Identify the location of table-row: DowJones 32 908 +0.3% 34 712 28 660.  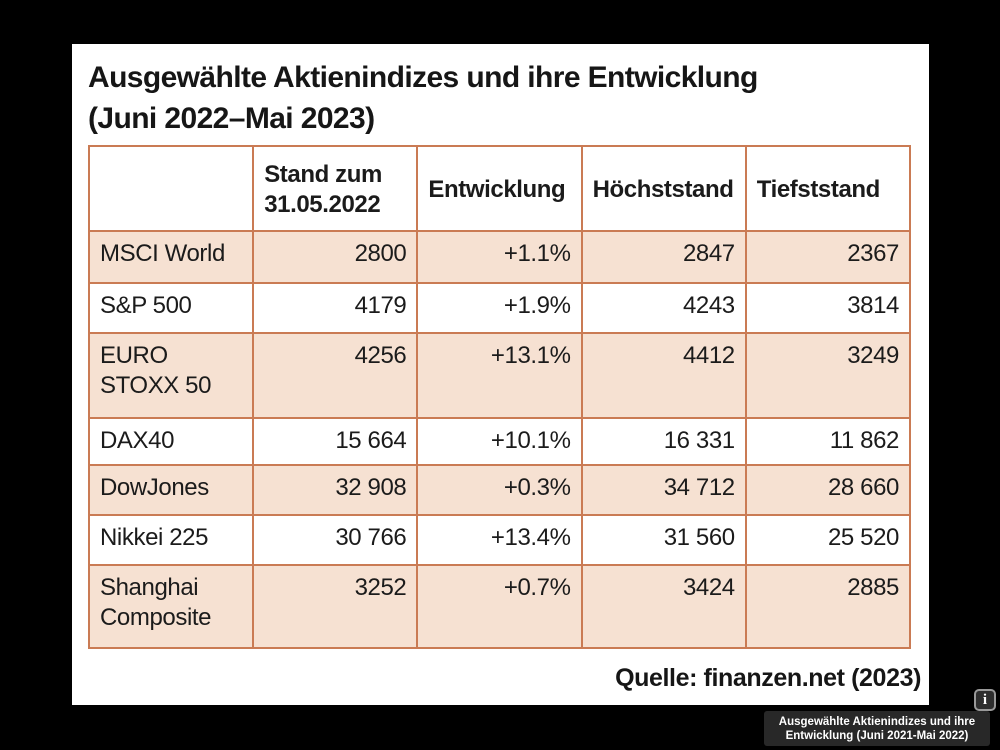
(499, 490).